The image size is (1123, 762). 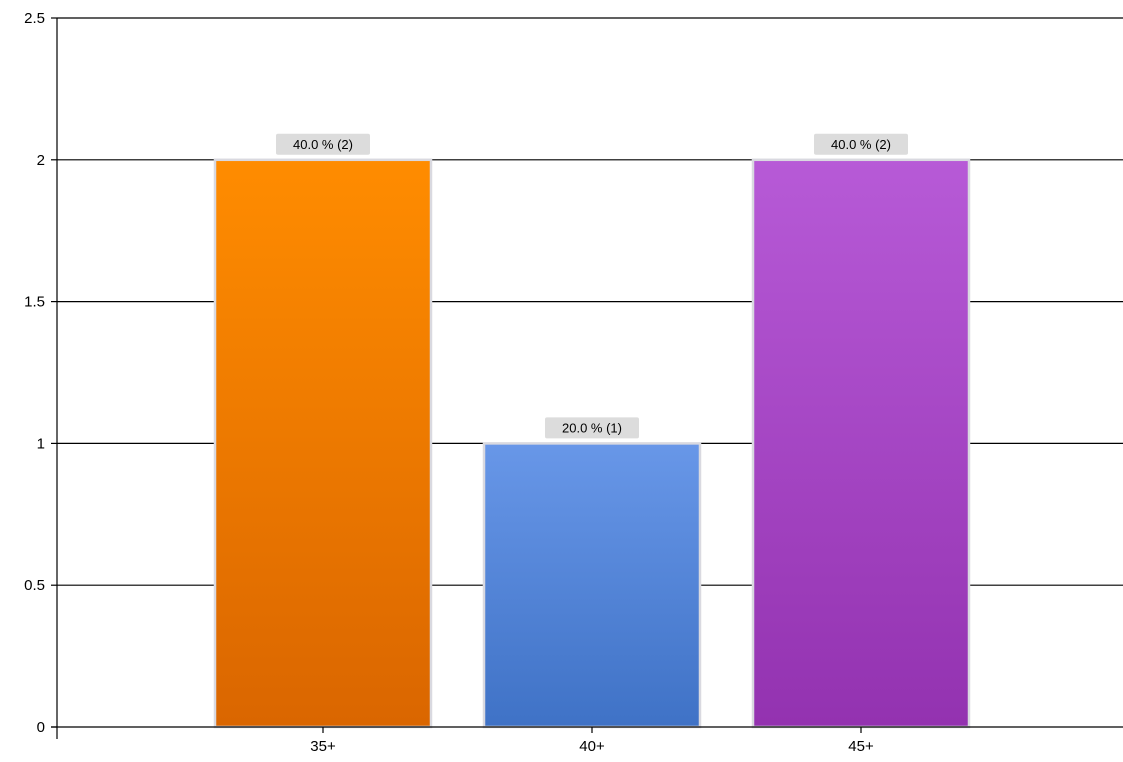 I want to click on x-tick-label: 35+, so click(x=323, y=746).